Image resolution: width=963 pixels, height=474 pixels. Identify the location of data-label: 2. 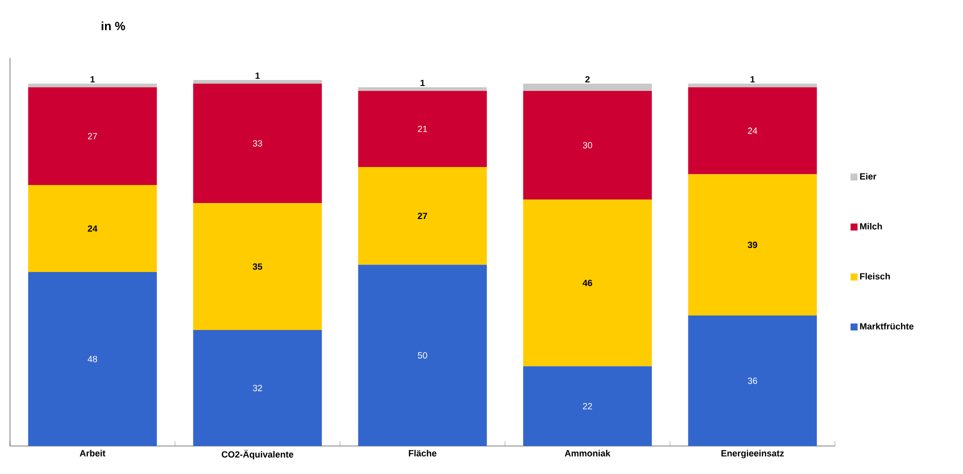
(587, 79).